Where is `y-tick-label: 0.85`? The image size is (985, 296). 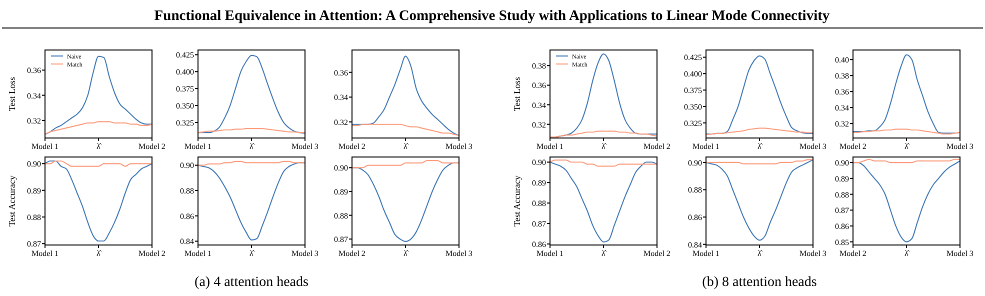
y-tick-label: 0.85 is located at coordinates (842, 242).